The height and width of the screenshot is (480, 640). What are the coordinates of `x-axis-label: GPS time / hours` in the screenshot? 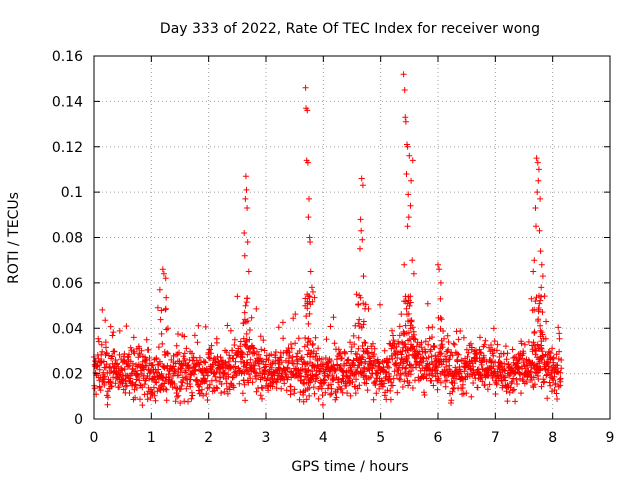 It's located at (349, 467).